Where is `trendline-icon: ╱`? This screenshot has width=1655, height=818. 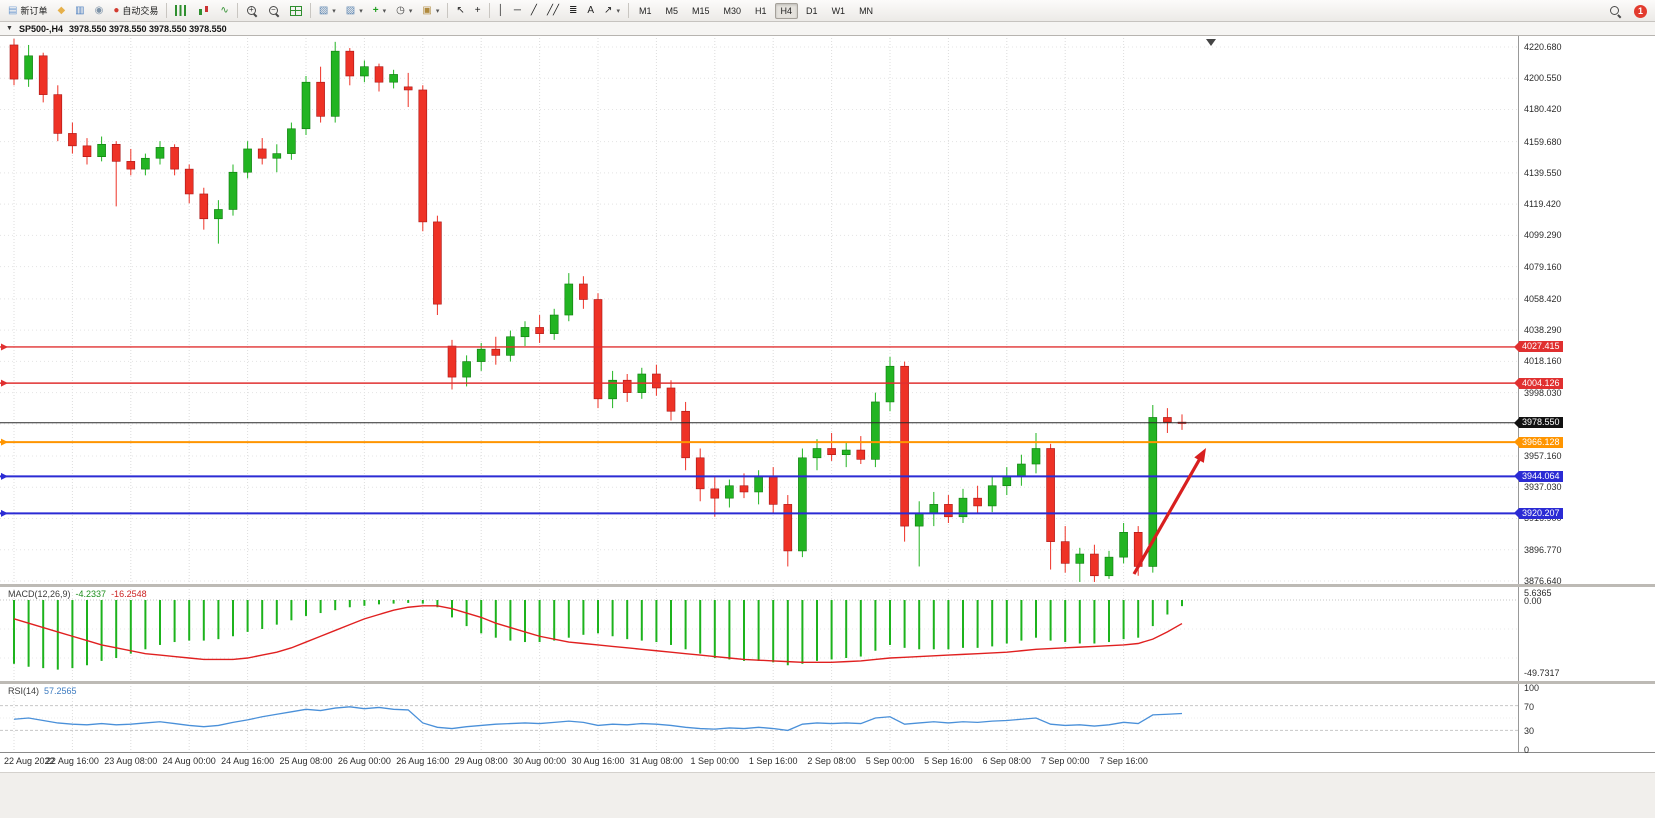
trendline-icon: ╱ is located at coordinates (534, 11).